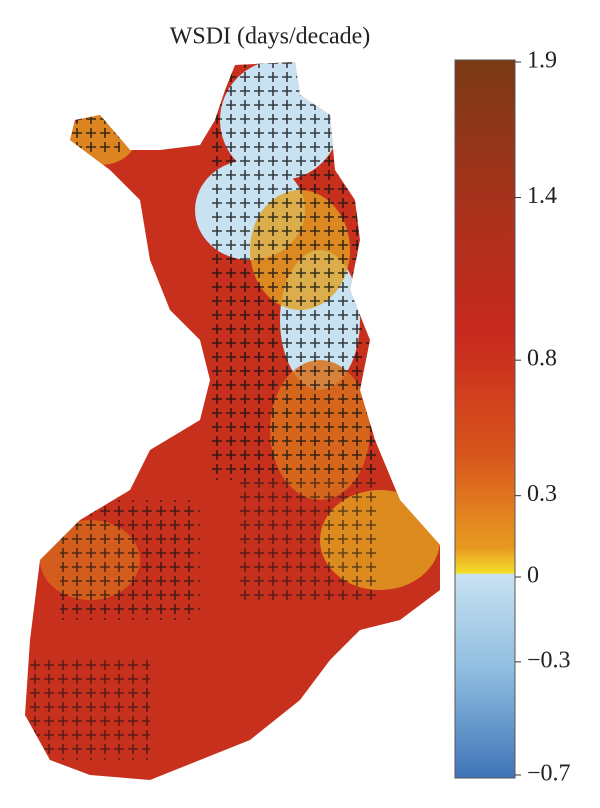  What do you see at coordinates (542, 359) in the screenshot?
I see `colorbar-tick-label: 0.8` at bounding box center [542, 359].